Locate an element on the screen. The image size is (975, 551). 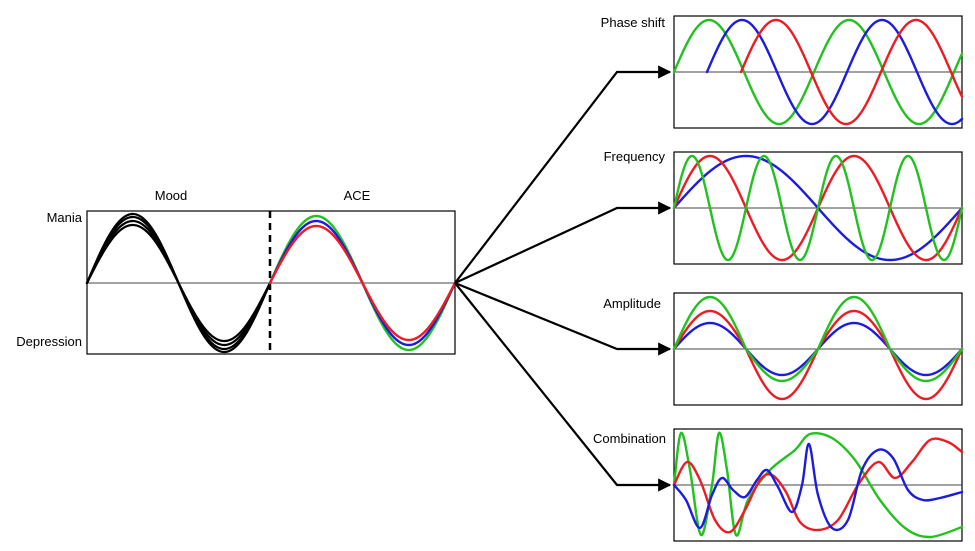
ace-curves is located at coordinates (362, 283).